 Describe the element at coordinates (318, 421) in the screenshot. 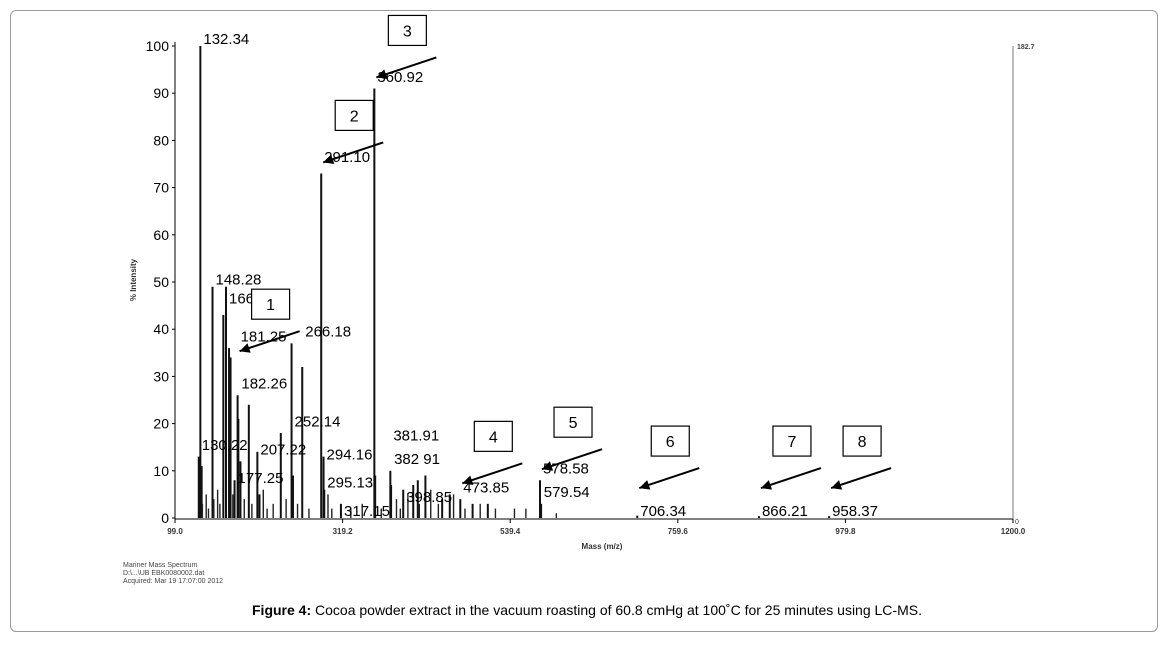

I see `peak-label: 252.14` at that location.